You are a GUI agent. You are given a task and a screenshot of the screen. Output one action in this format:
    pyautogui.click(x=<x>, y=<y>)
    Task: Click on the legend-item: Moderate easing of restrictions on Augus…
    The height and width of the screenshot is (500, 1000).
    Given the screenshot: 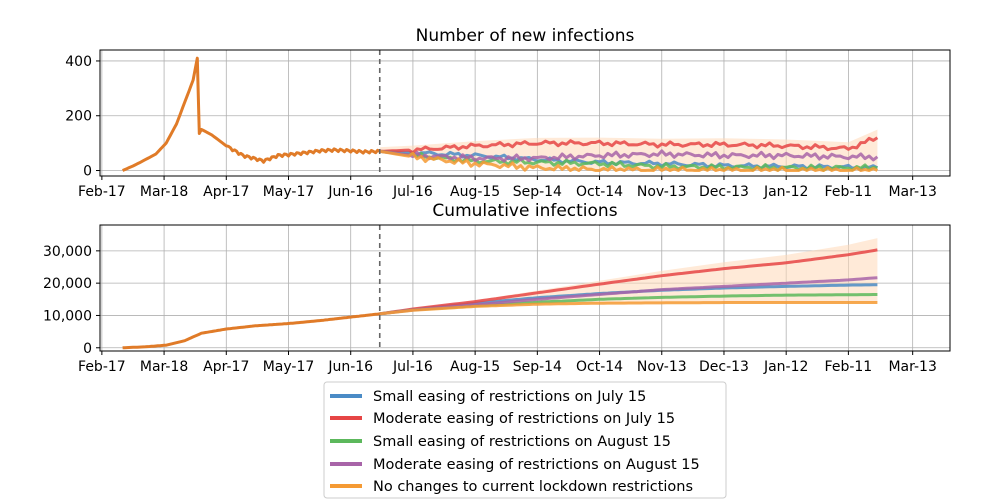 What is the action you would take?
    pyautogui.click(x=515, y=465)
    